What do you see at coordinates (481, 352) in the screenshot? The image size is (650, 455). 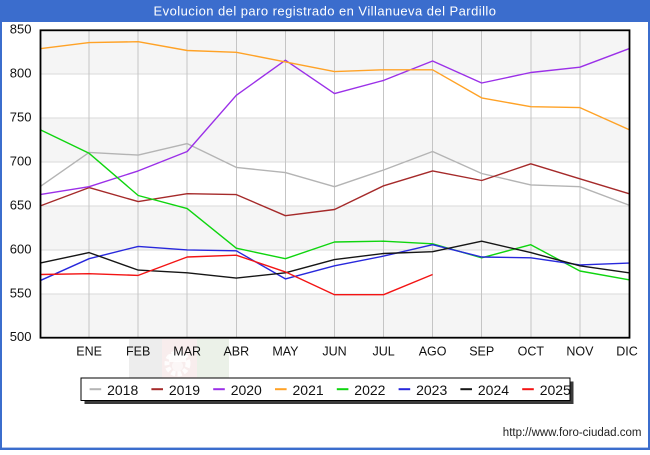 I see `svg-text: SEP` at bounding box center [481, 352].